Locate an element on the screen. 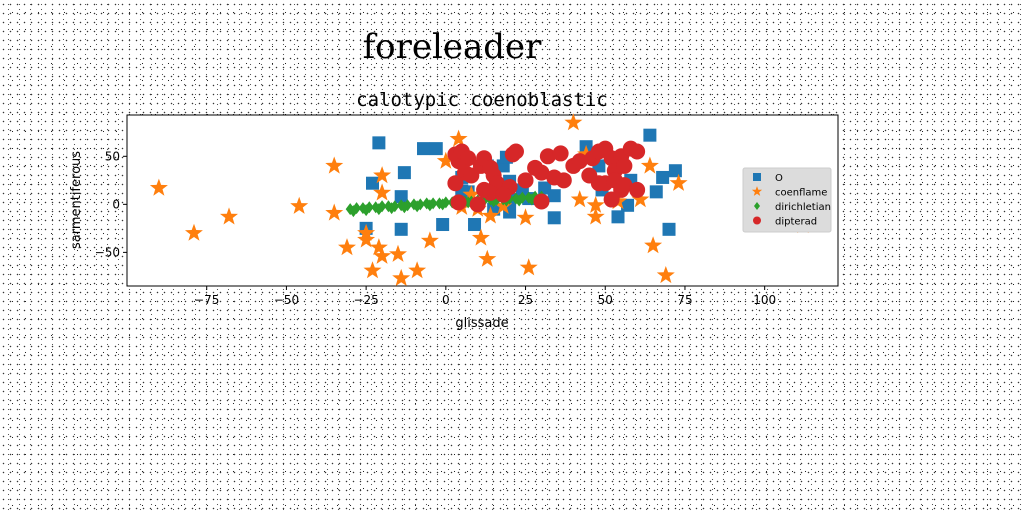 The image size is (1024, 512). y-axis-ticks: −50 0 50 is located at coordinates (111, 204).